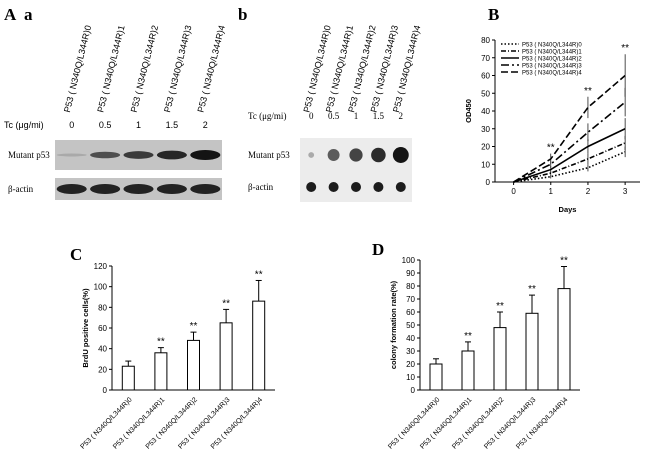  I want to click on x-axis-label: Days, so click(568, 209).